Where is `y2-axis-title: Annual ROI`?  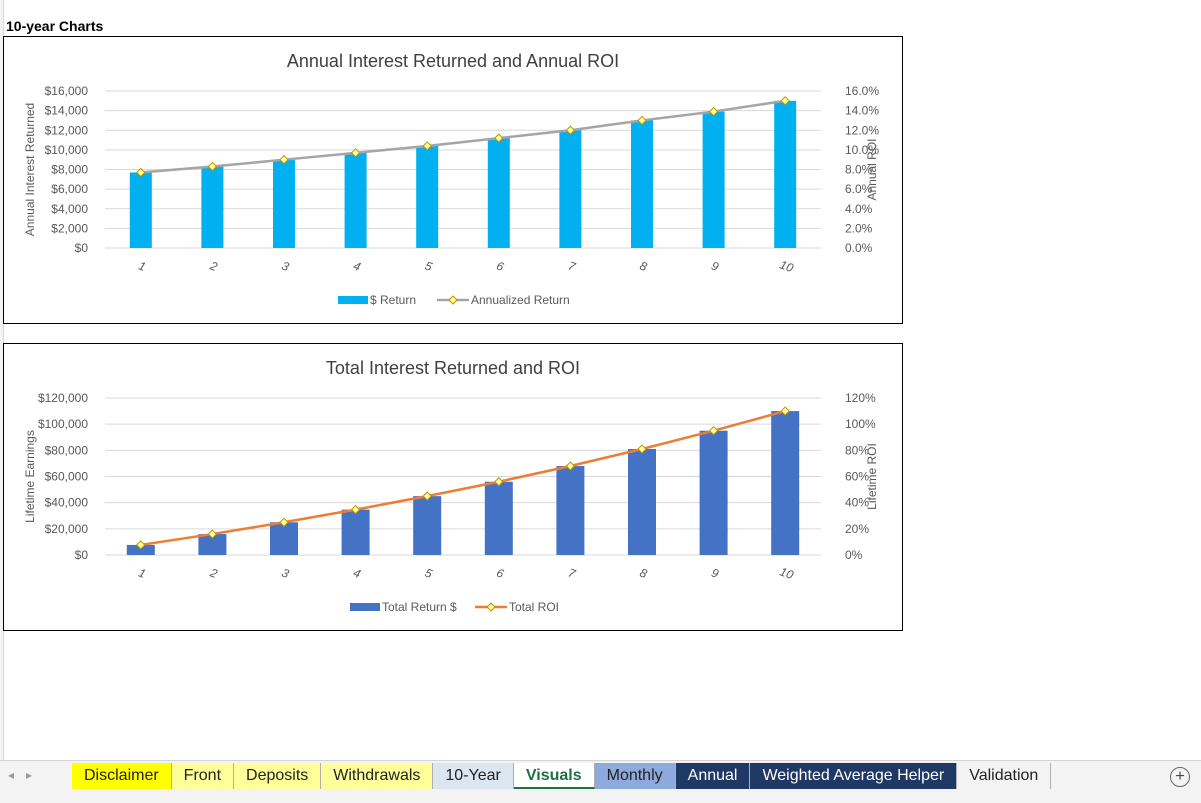 y2-axis-title: Annual ROI is located at coordinates (872, 169).